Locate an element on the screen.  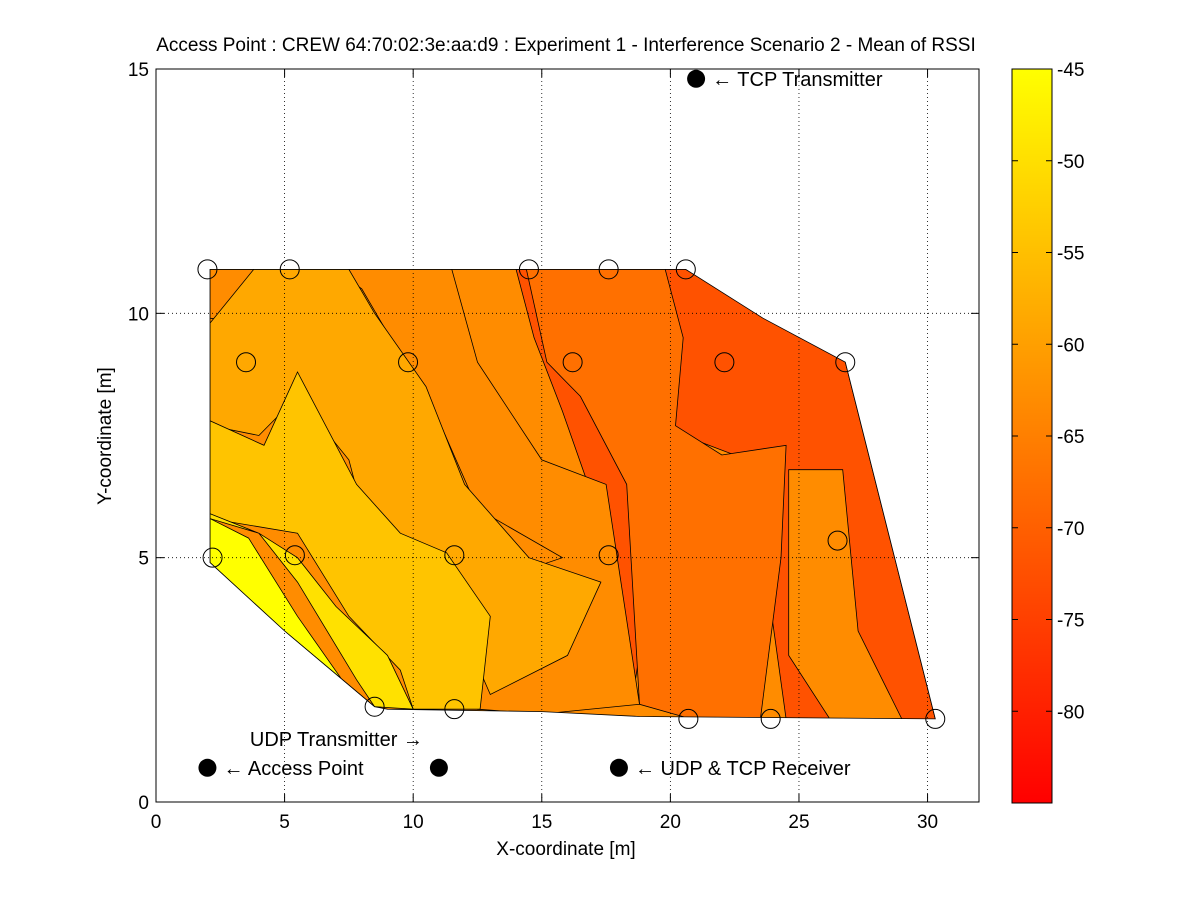
y-tick-label: 5 is located at coordinates (143, 559).